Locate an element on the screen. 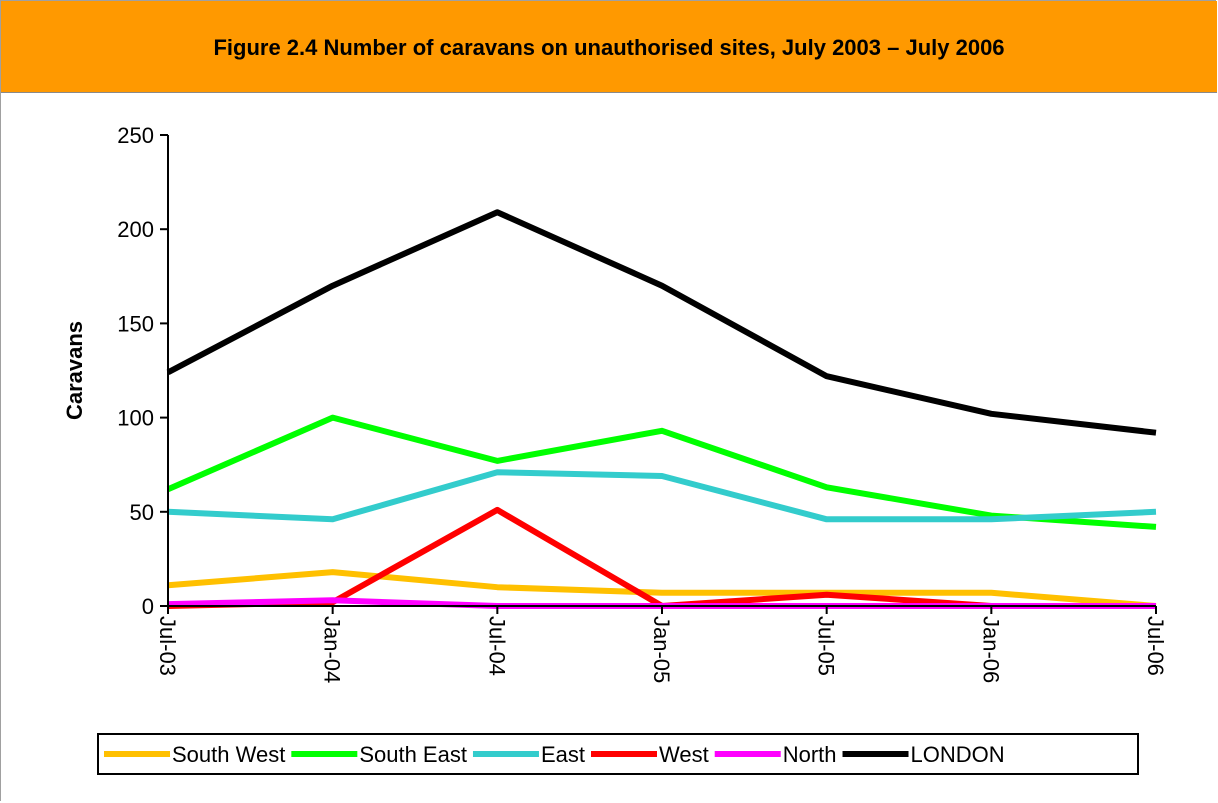 Image resolution: width=1218 pixels, height=803 pixels. x-tick-label: Jul-04 is located at coordinates (496, 646).